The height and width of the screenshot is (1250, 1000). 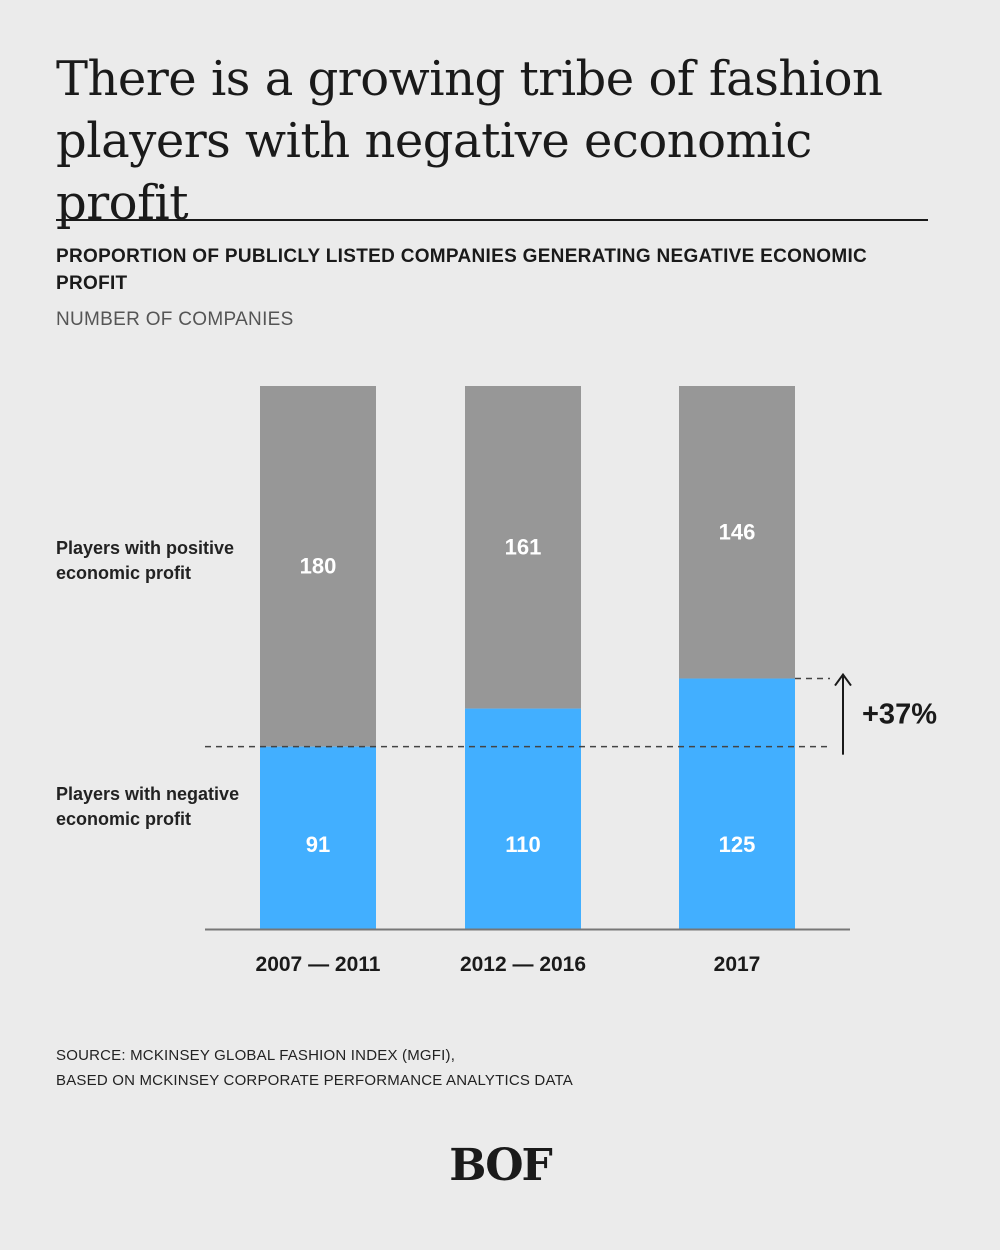 What do you see at coordinates (737, 964) in the screenshot?
I see `x-tick-label: 2017` at bounding box center [737, 964].